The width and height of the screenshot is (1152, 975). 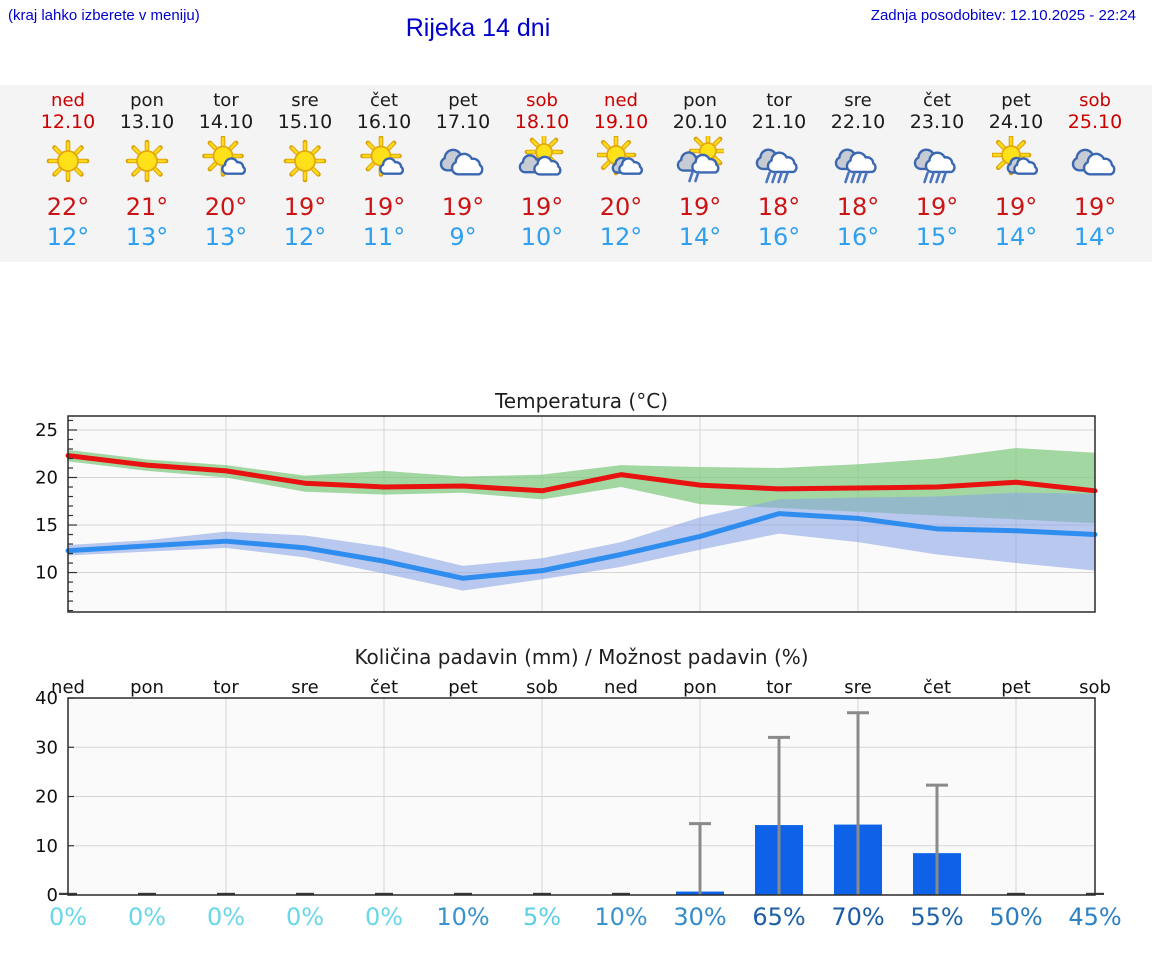 I want to click on day-date: 16.10, so click(x=384, y=122).